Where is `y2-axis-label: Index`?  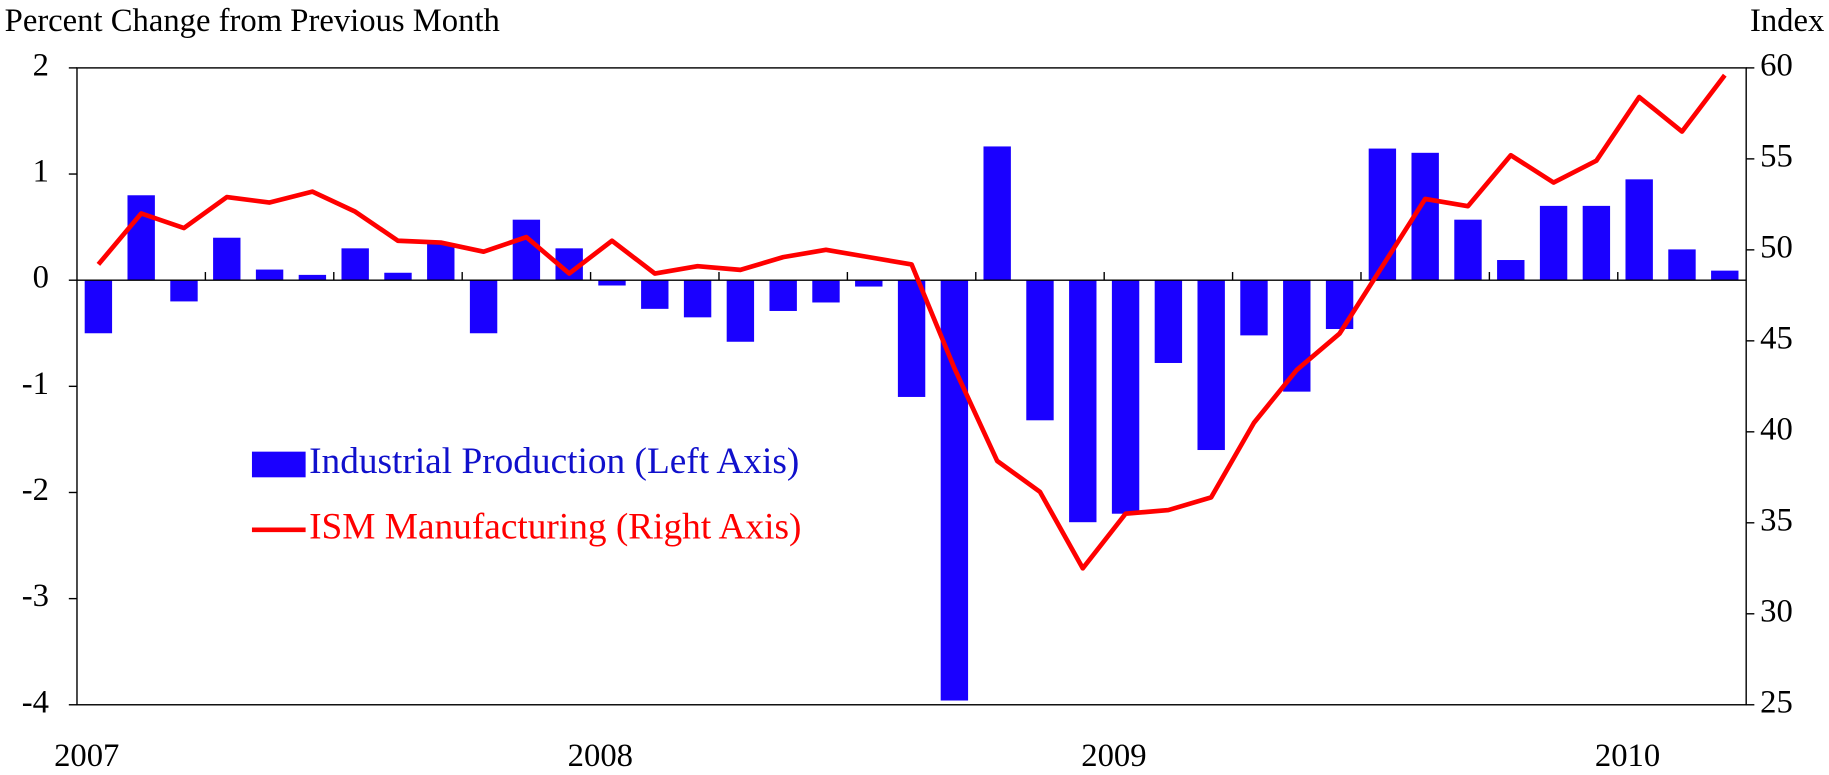 y2-axis-label: Index is located at coordinates (1787, 21).